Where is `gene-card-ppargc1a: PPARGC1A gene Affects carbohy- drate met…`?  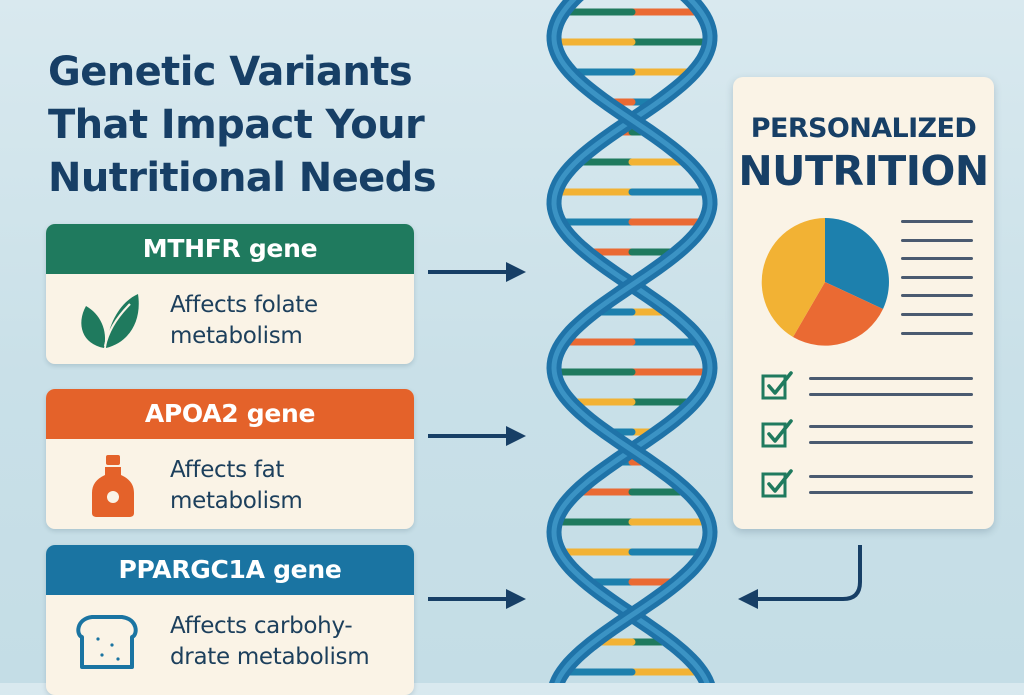
gene-card-ppargc1a: PPARGC1A gene Affects carbohy- drate met… is located at coordinates (230, 620).